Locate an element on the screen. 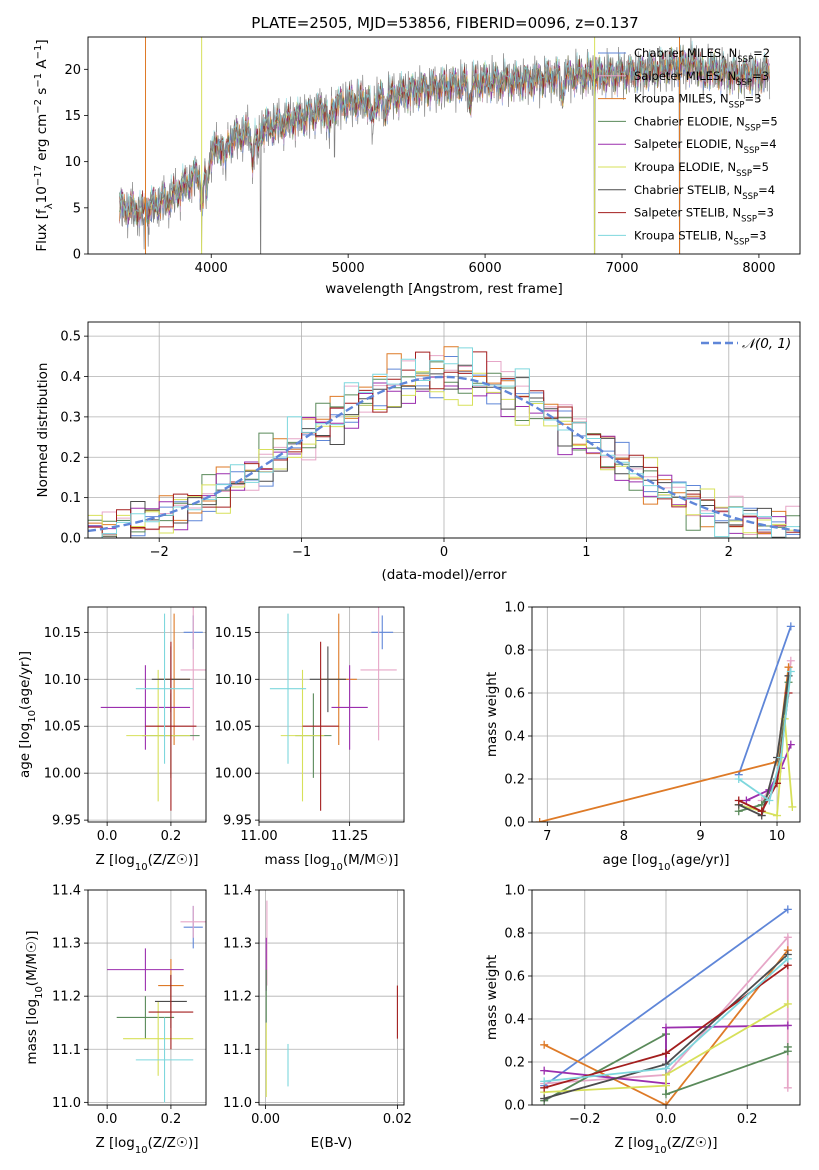 The image size is (819, 1170). mass_weight_vs_age-ylabel: mass weight is located at coordinates (492, 714).